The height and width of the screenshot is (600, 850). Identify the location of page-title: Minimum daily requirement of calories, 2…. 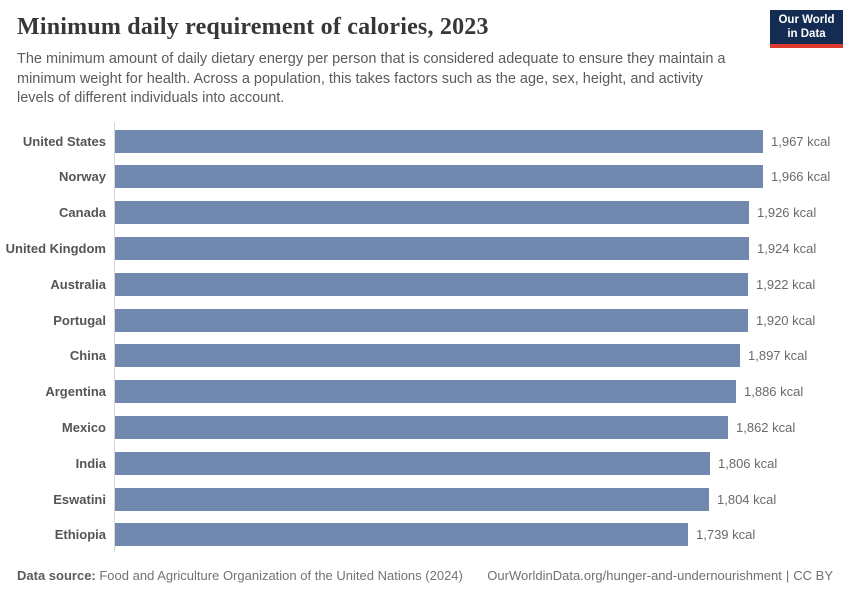
(253, 27).